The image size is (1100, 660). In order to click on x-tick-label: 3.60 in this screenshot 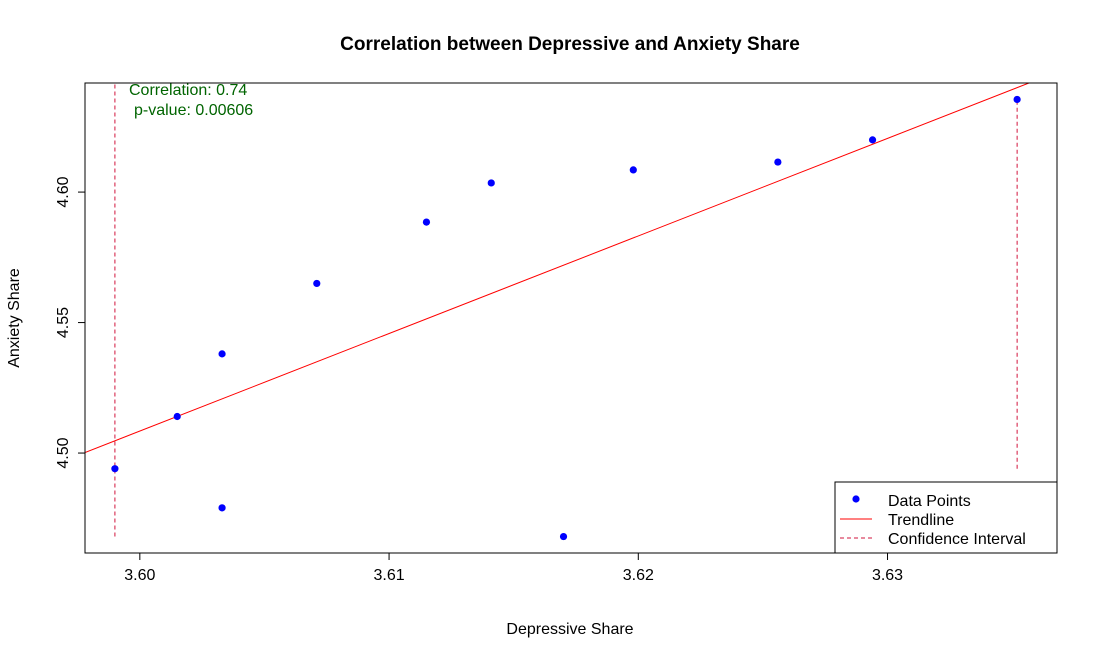, I will do `click(139, 575)`.